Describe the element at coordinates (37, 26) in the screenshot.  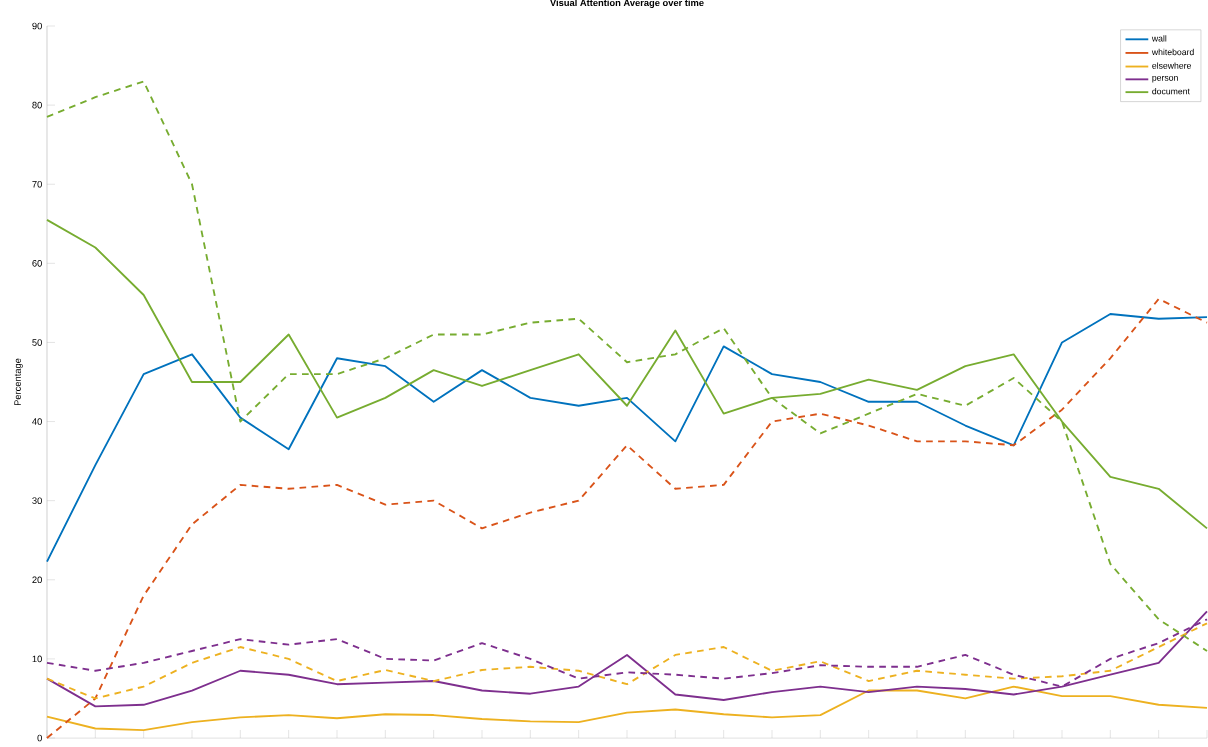
I see `y-tick-label: 90` at that location.